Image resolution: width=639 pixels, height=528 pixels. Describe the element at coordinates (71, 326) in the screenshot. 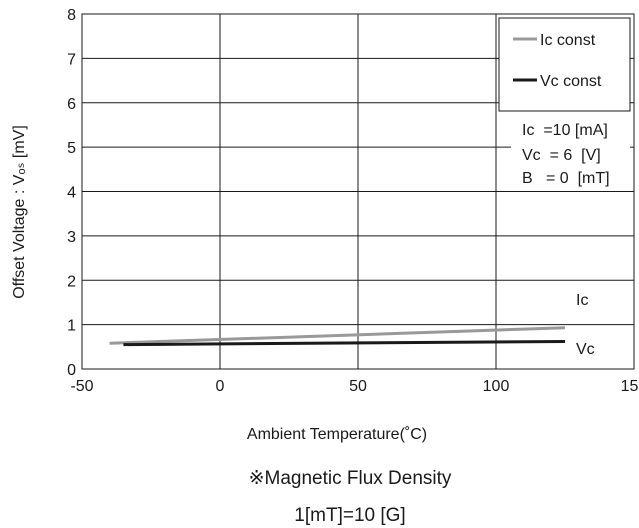

I see `y-tick-label: 1` at that location.